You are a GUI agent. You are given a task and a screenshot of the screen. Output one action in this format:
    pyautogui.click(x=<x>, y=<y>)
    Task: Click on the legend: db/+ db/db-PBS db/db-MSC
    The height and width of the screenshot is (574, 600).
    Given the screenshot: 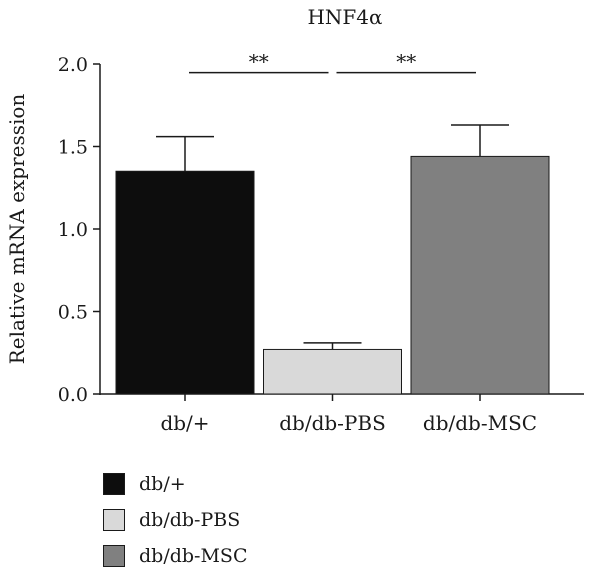 What is the action you would take?
    pyautogui.click(x=175, y=520)
    